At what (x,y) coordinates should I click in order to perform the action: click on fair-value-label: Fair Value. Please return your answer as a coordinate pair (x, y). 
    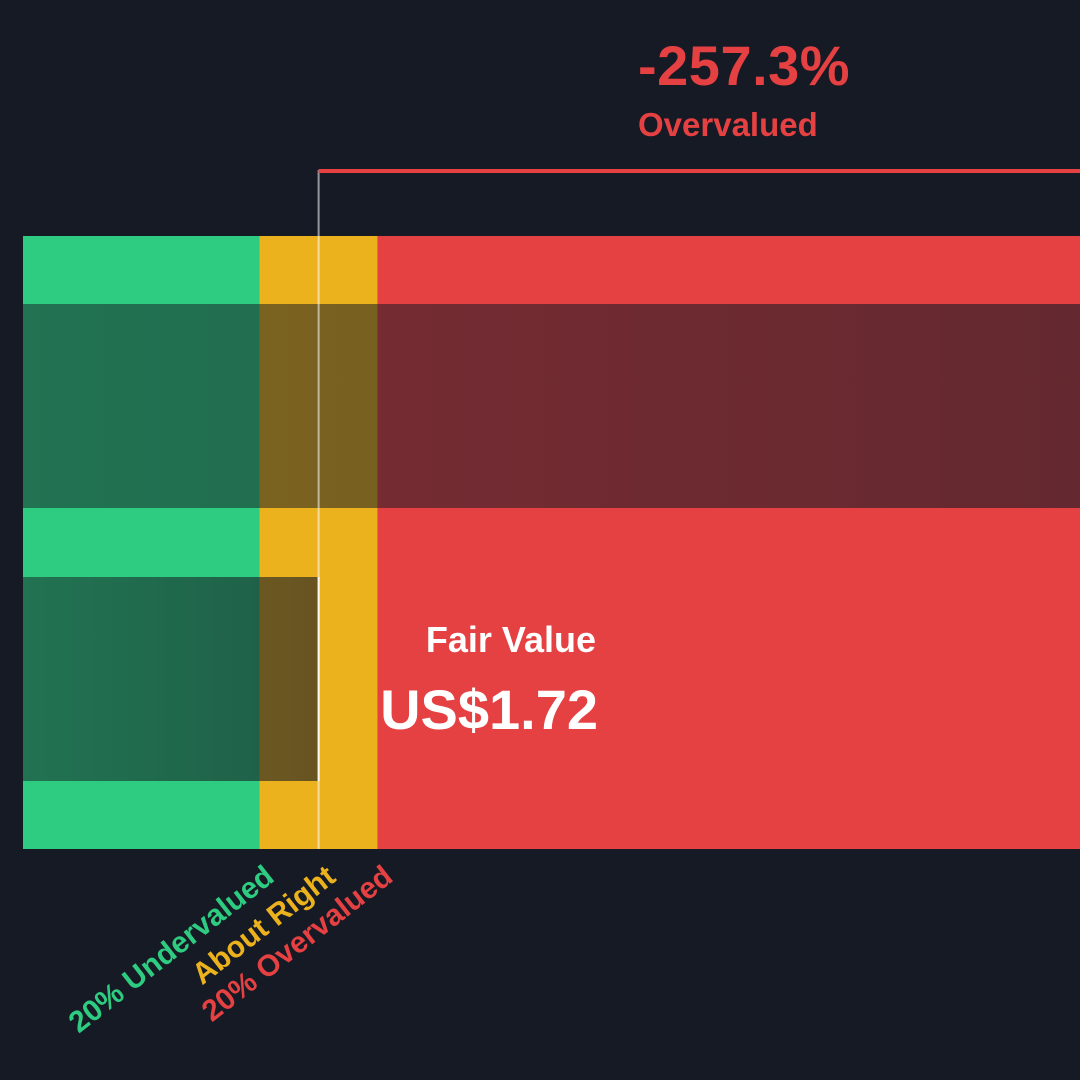
    Looking at the image, I should click on (510, 639).